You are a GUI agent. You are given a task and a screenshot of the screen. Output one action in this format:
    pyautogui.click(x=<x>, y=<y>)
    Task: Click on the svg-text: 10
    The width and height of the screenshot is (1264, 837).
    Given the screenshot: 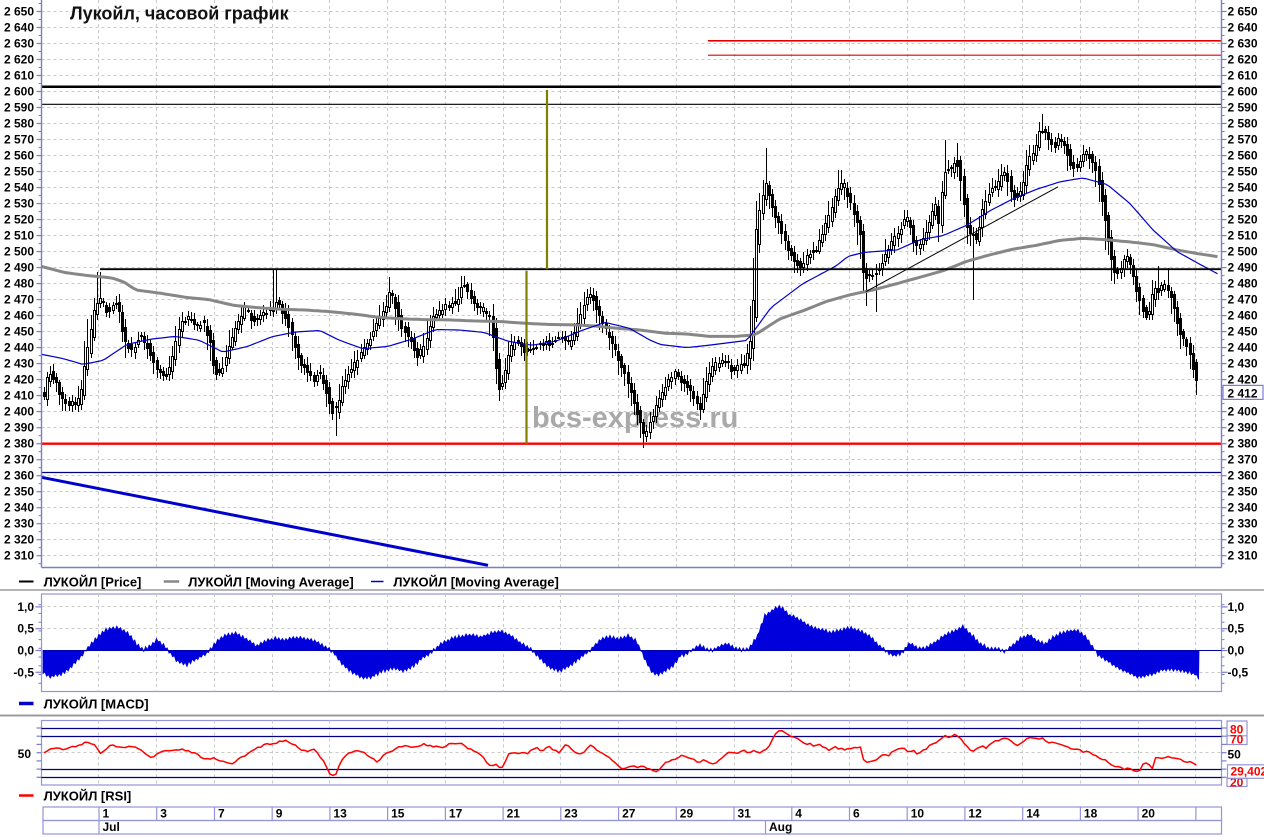 What is the action you would take?
    pyautogui.click(x=918, y=814)
    